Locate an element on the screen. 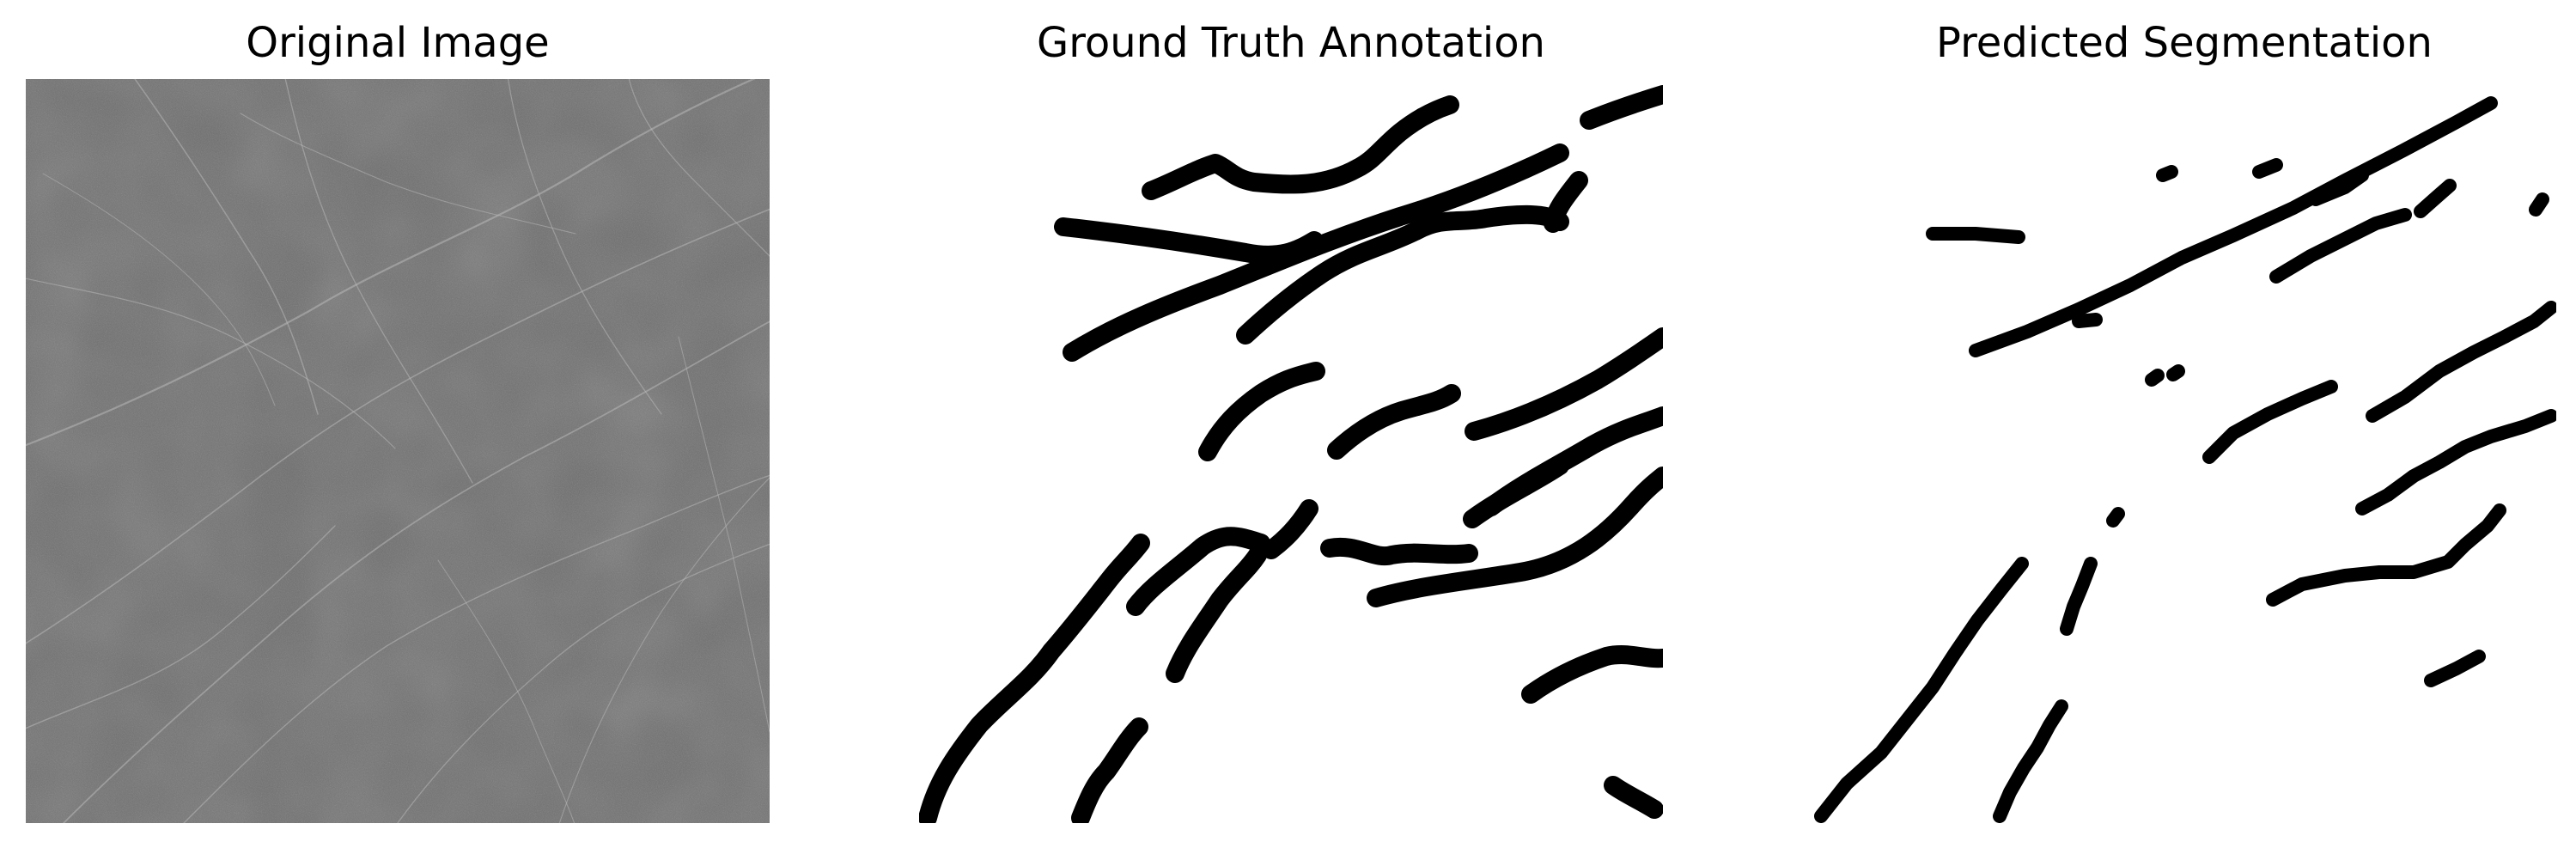  panel-title-ground-truth: Ground Truth Annotation is located at coordinates (1291, 43).